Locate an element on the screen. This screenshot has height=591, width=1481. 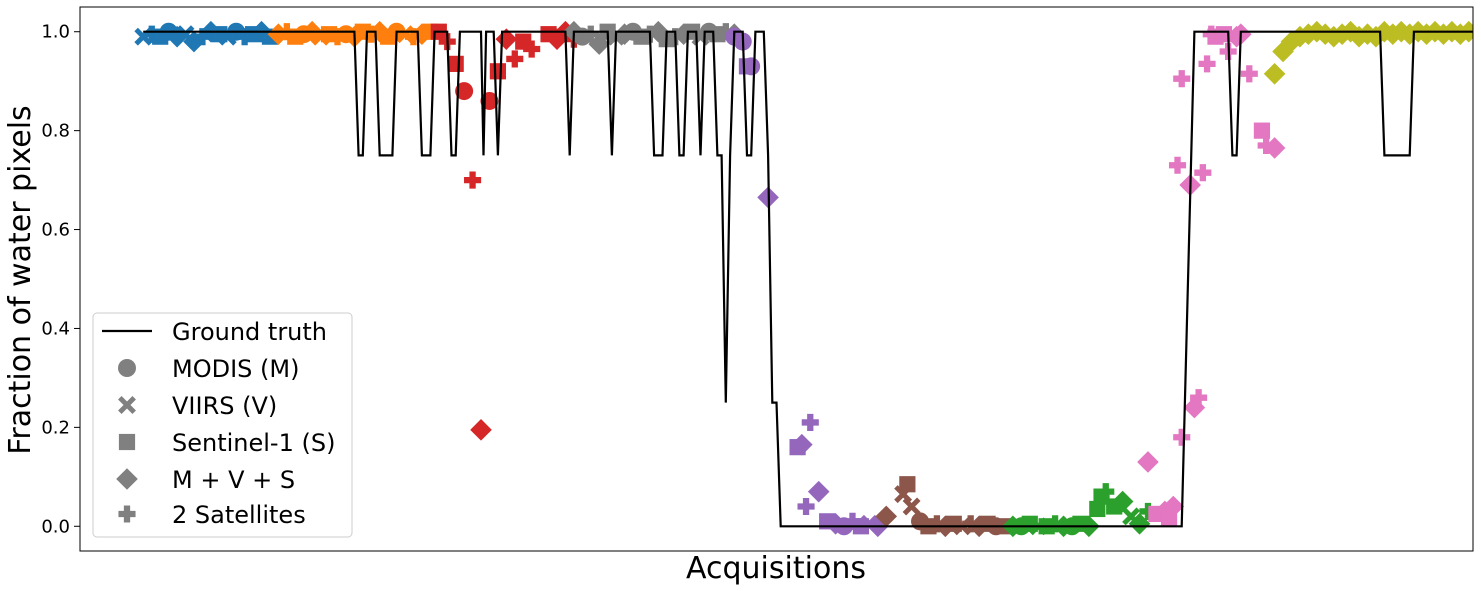
legend-modis-marker is located at coordinates (127, 368).